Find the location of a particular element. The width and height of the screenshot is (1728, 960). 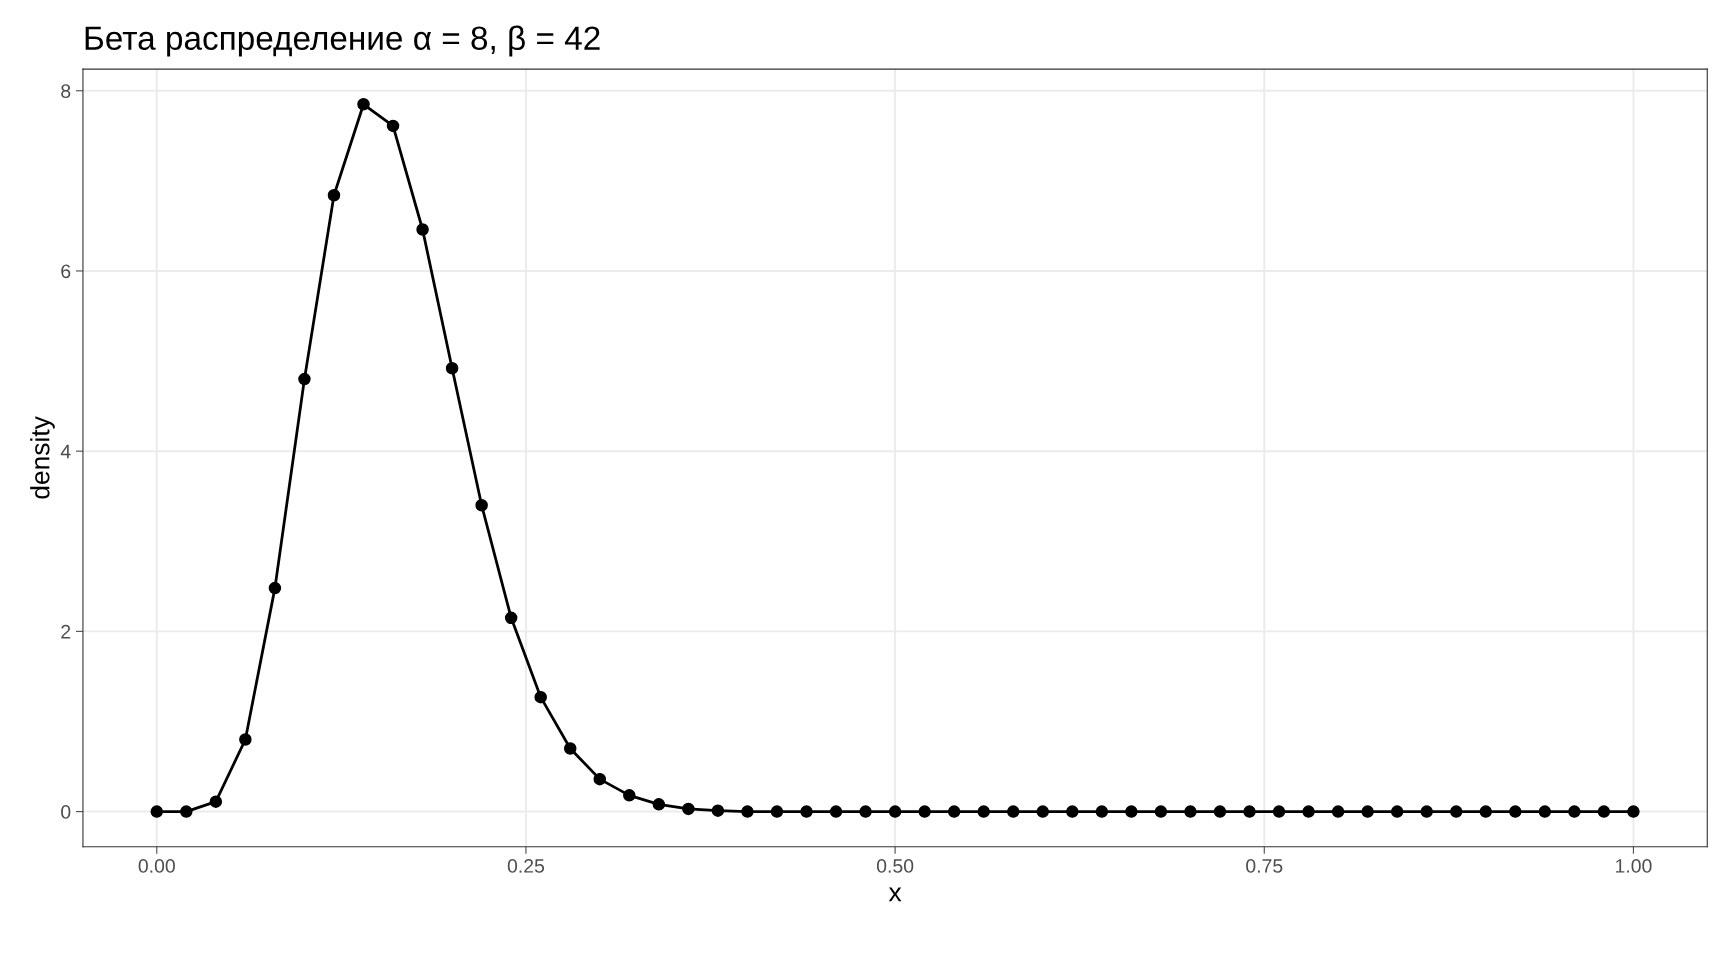

y-tick-label: 6 is located at coordinates (66, 271).